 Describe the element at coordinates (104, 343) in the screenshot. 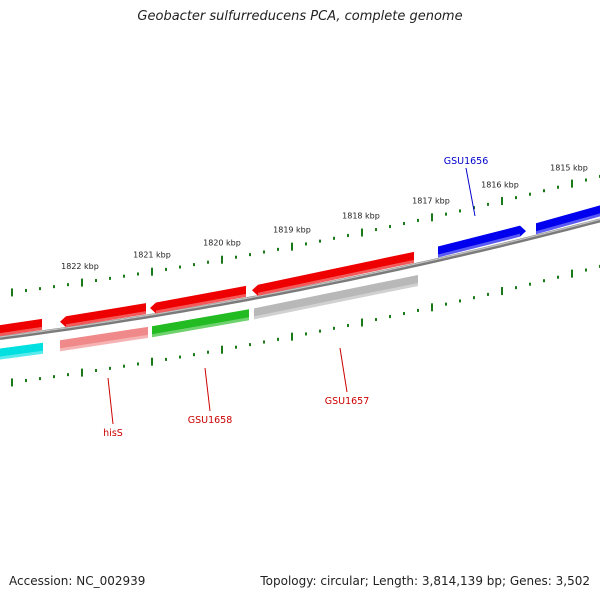

I see `reverse-pink-feature-shade` at that location.